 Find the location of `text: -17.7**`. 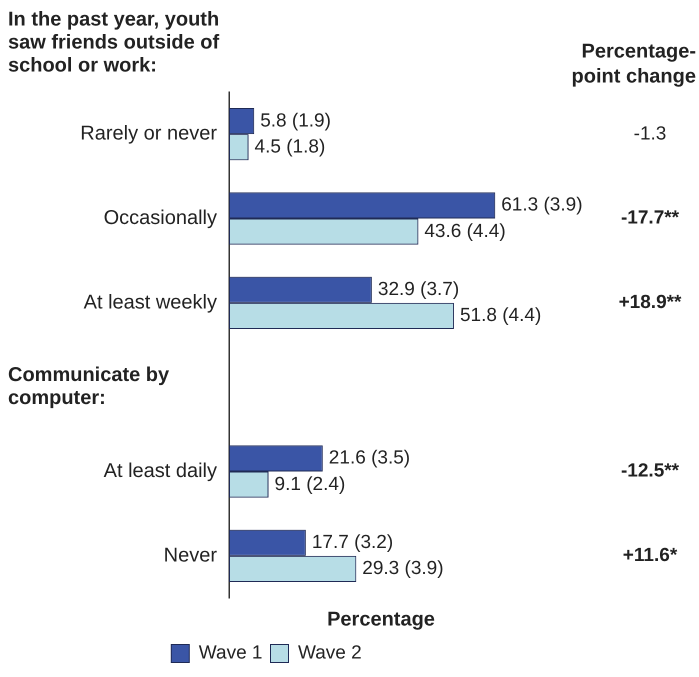

text: -17.7** is located at coordinates (650, 218).